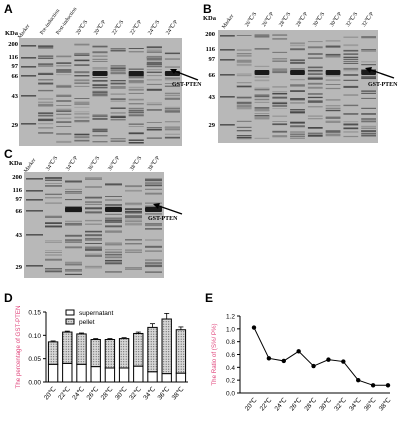 This screenshot has width=400, height=425. What do you see at coordinates (373, 385) in the screenshot?
I see `data-point` at bounding box center [373, 385].